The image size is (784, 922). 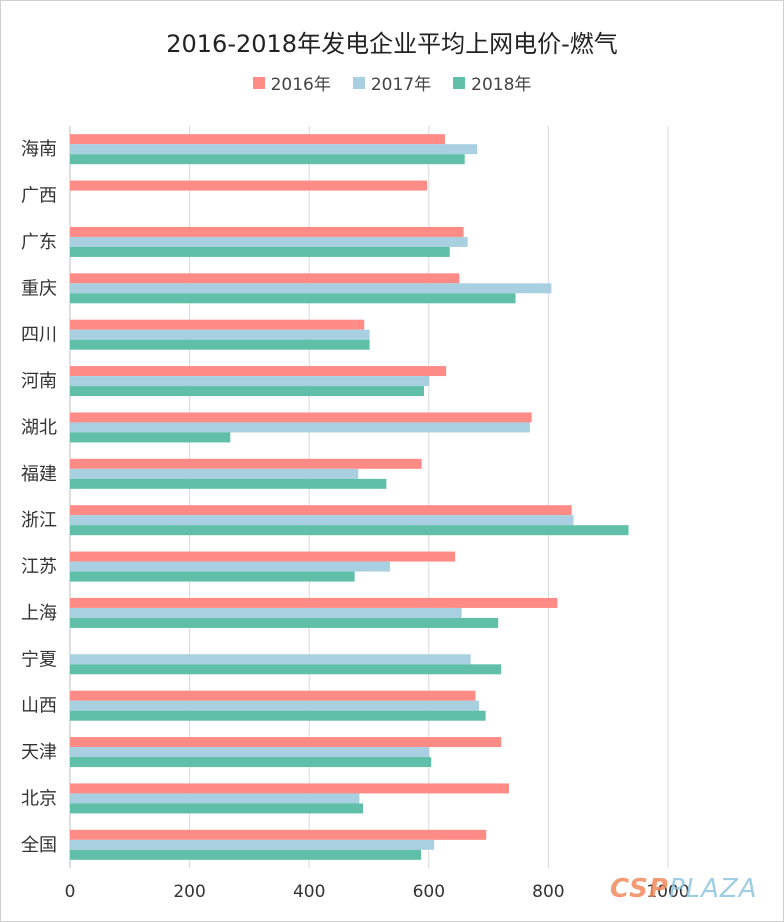 I want to click on category-label: 山西, so click(x=39, y=706).